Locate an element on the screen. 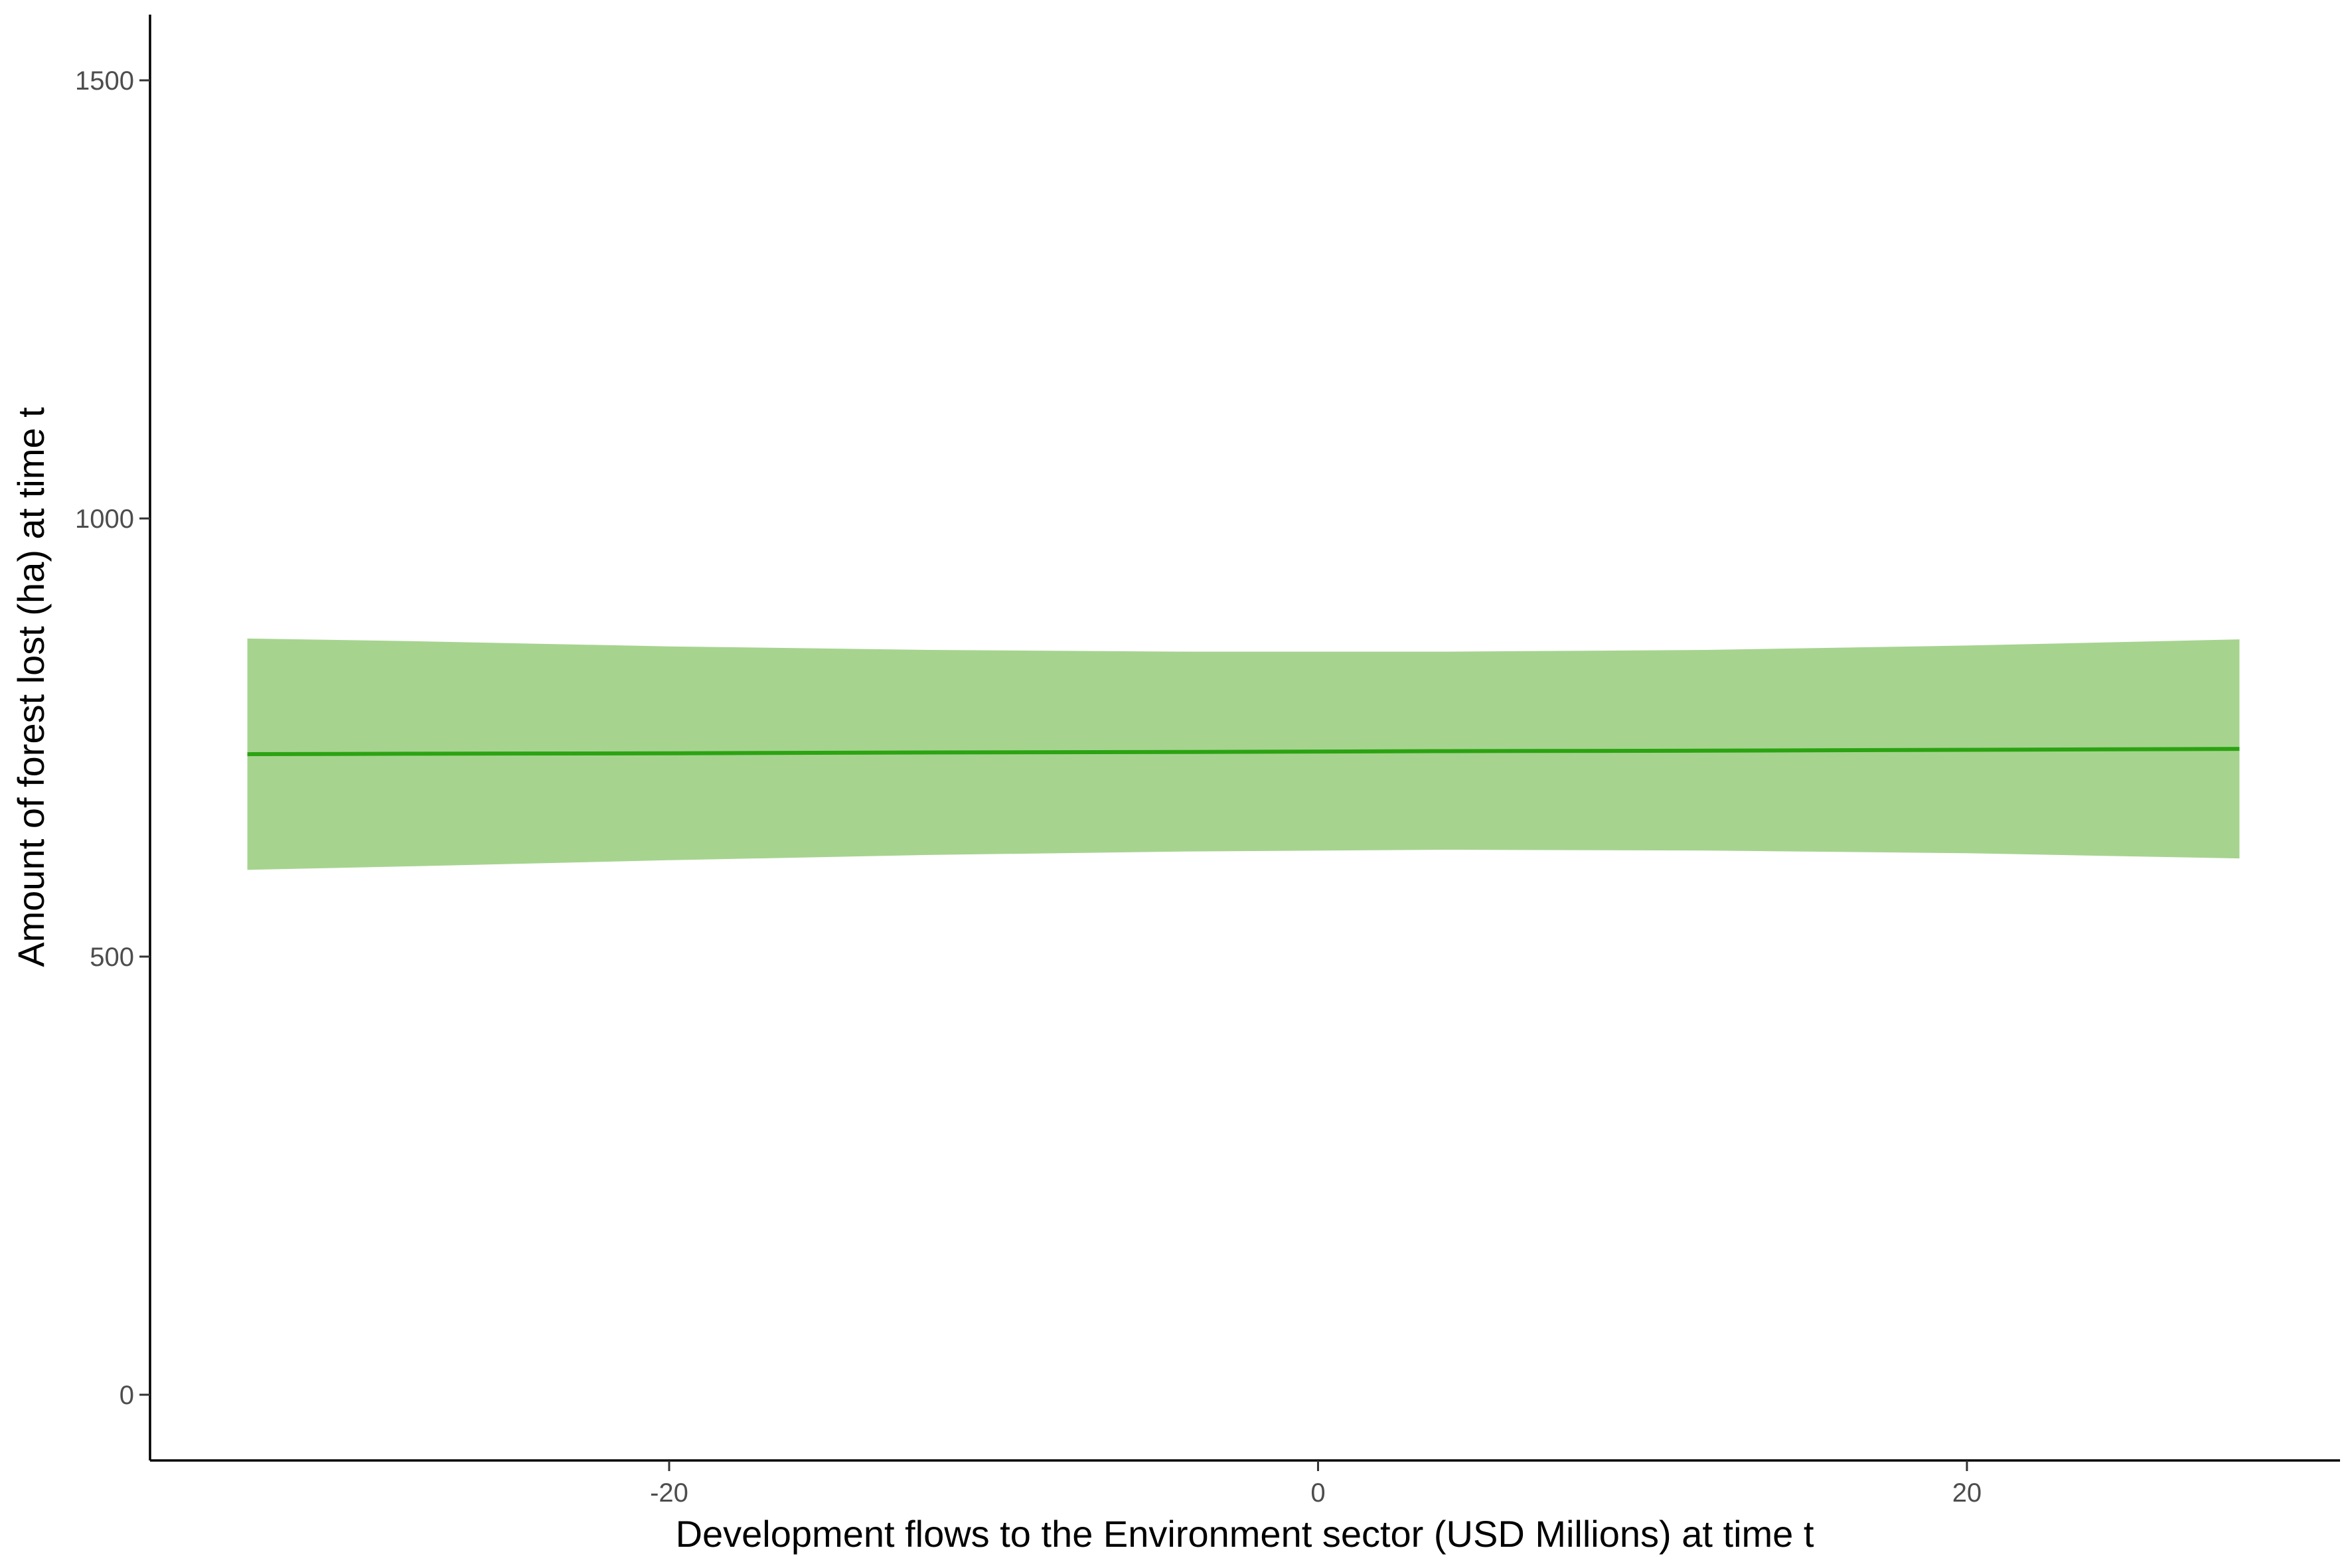 This screenshot has height=1568, width=2352. y-axis-title: Amount of forest lost (ha) at time t is located at coordinates (31, 687).